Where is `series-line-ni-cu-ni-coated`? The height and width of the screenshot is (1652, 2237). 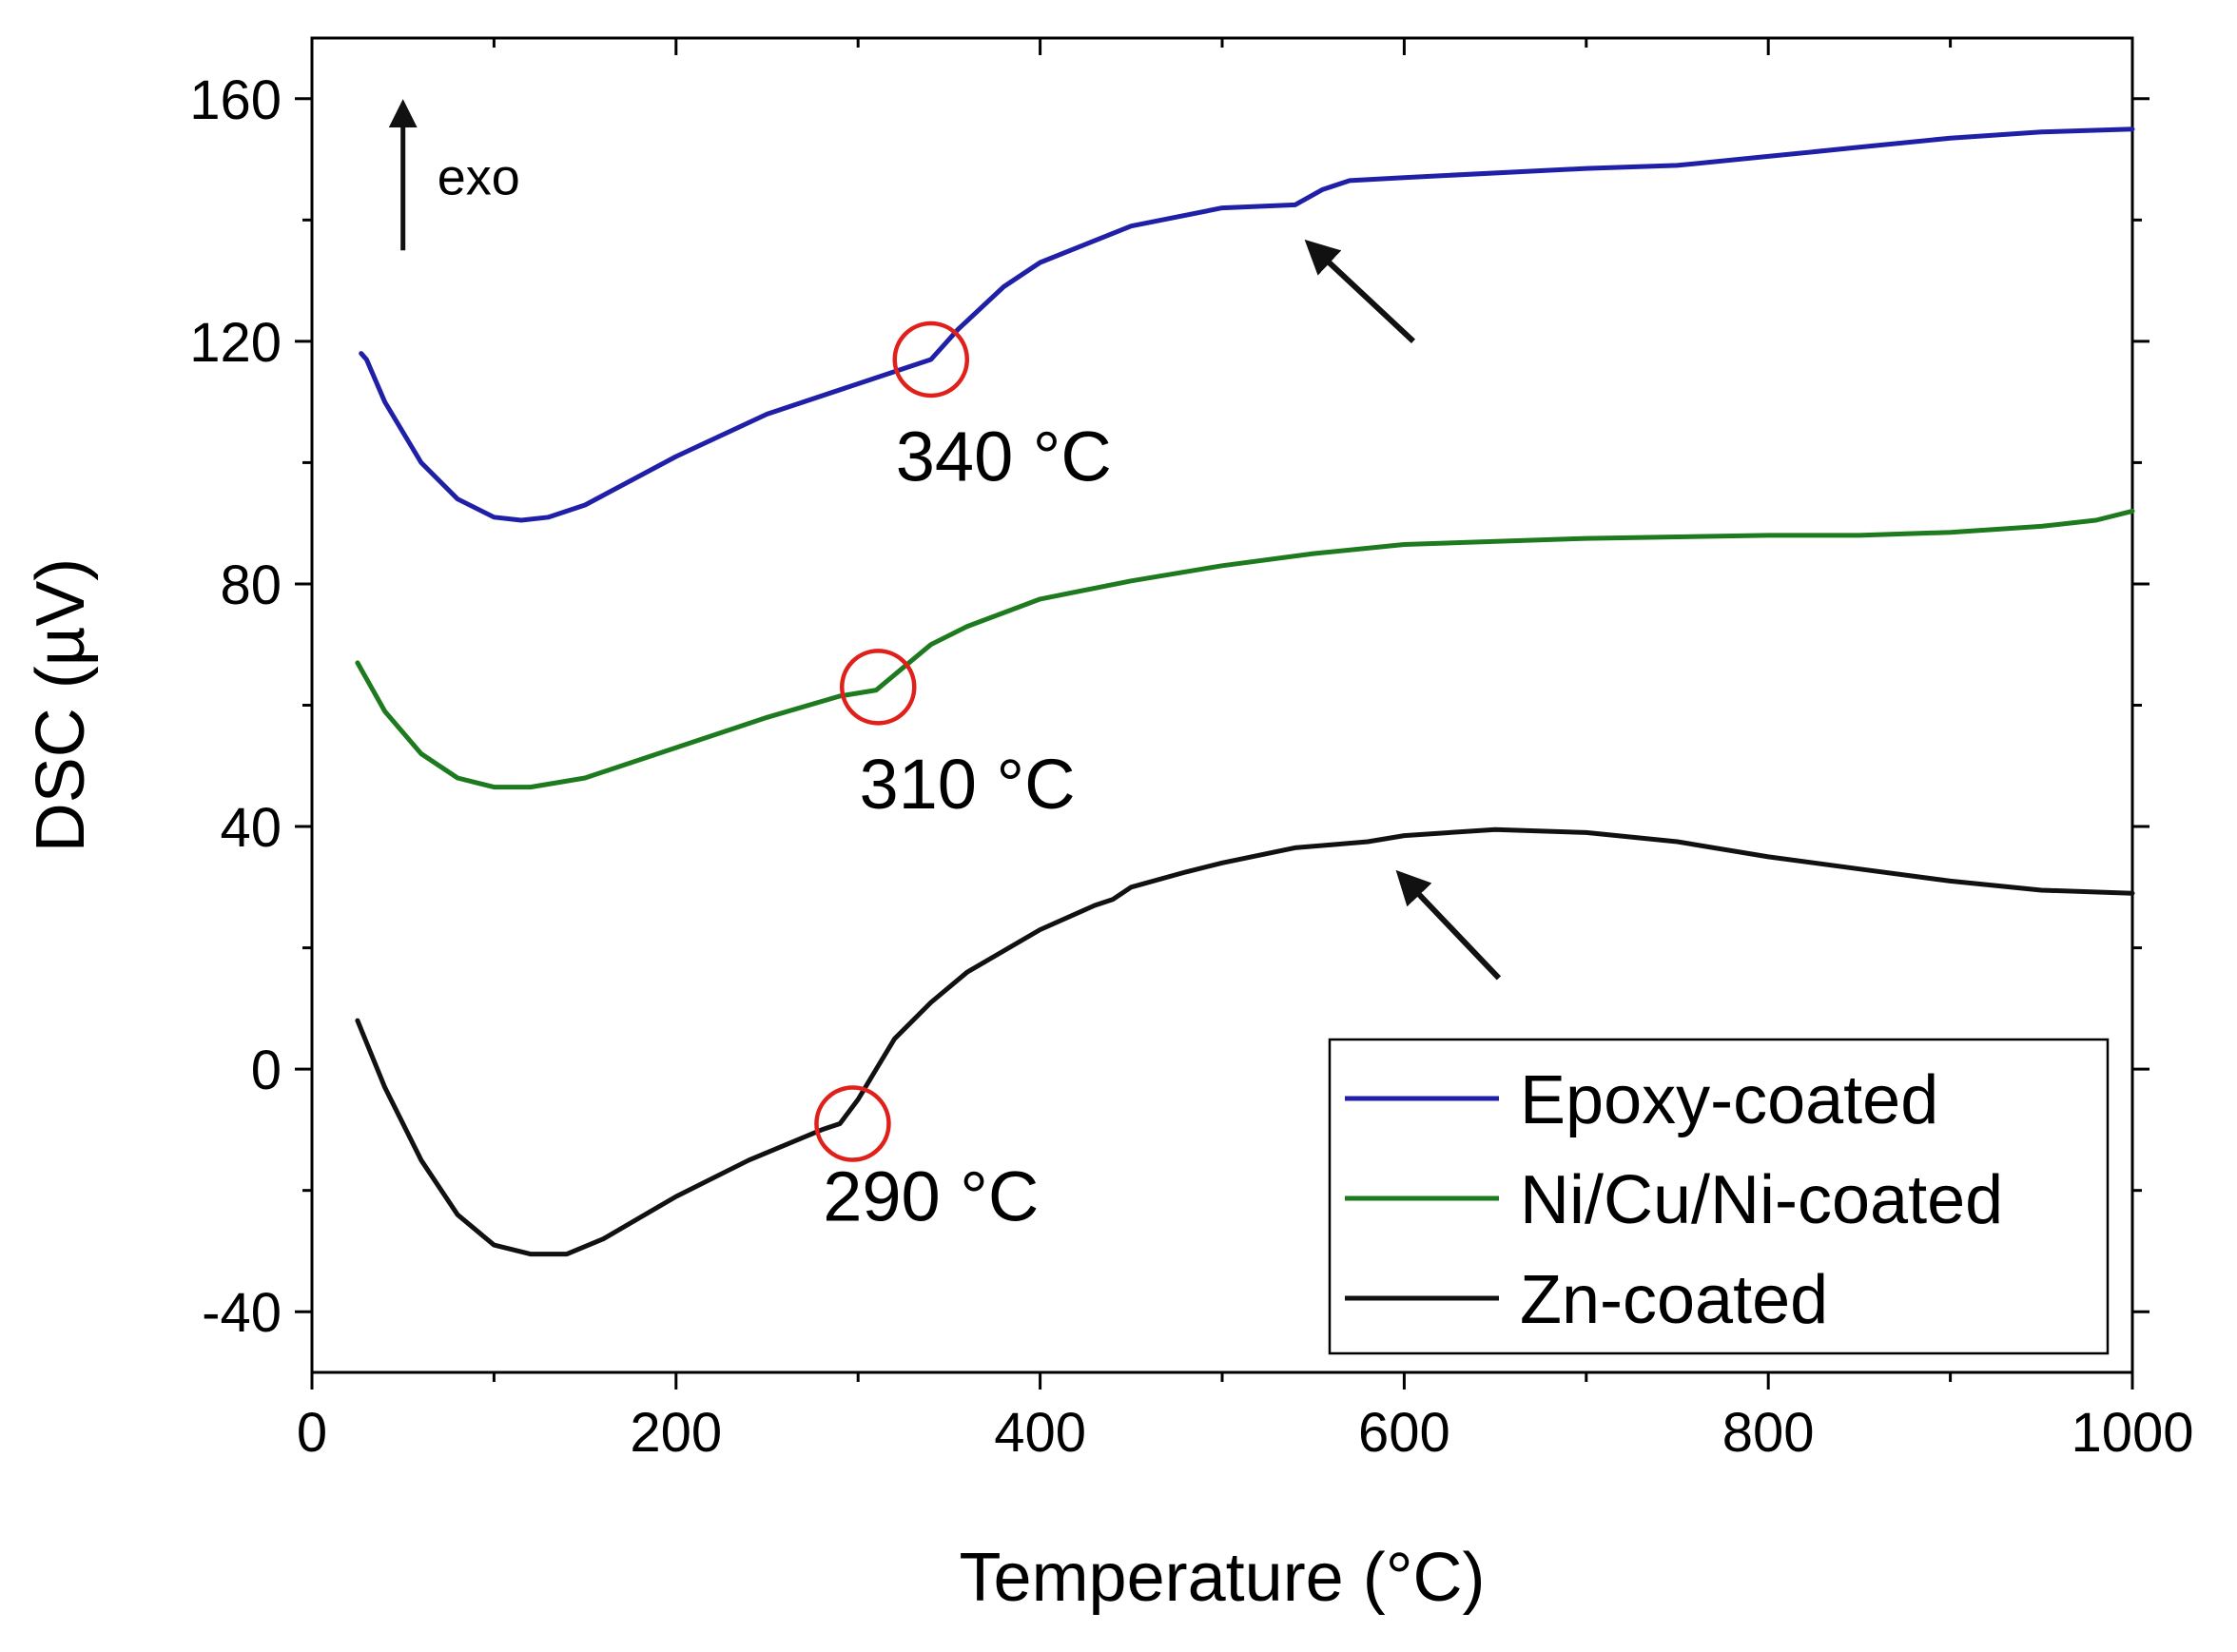
series-line-ni-cu-ni-coated is located at coordinates (1245, 649).